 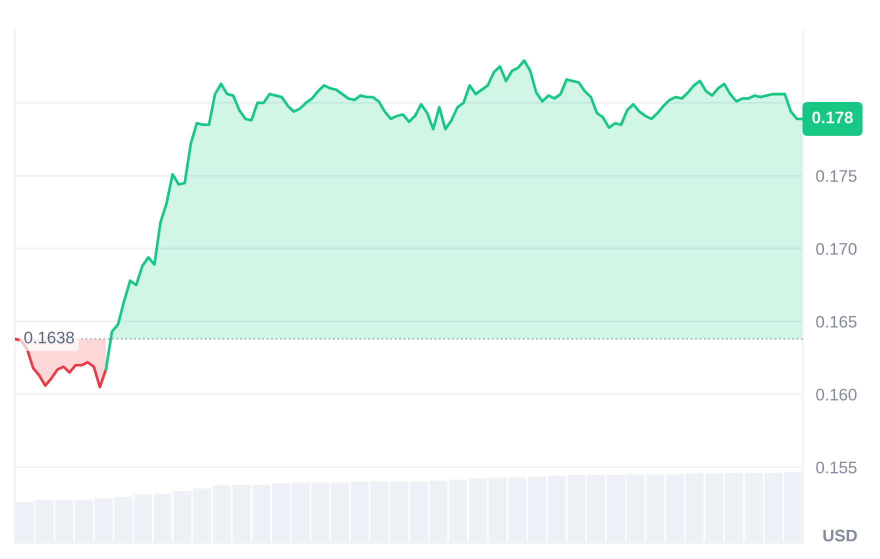 What do you see at coordinates (49, 338) in the screenshot?
I see `ref-line-label: 0.1638` at bounding box center [49, 338].